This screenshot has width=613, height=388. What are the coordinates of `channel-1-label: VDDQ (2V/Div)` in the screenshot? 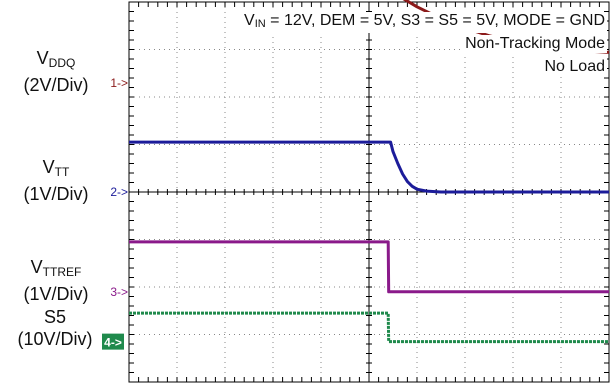 It's located at (56, 71).